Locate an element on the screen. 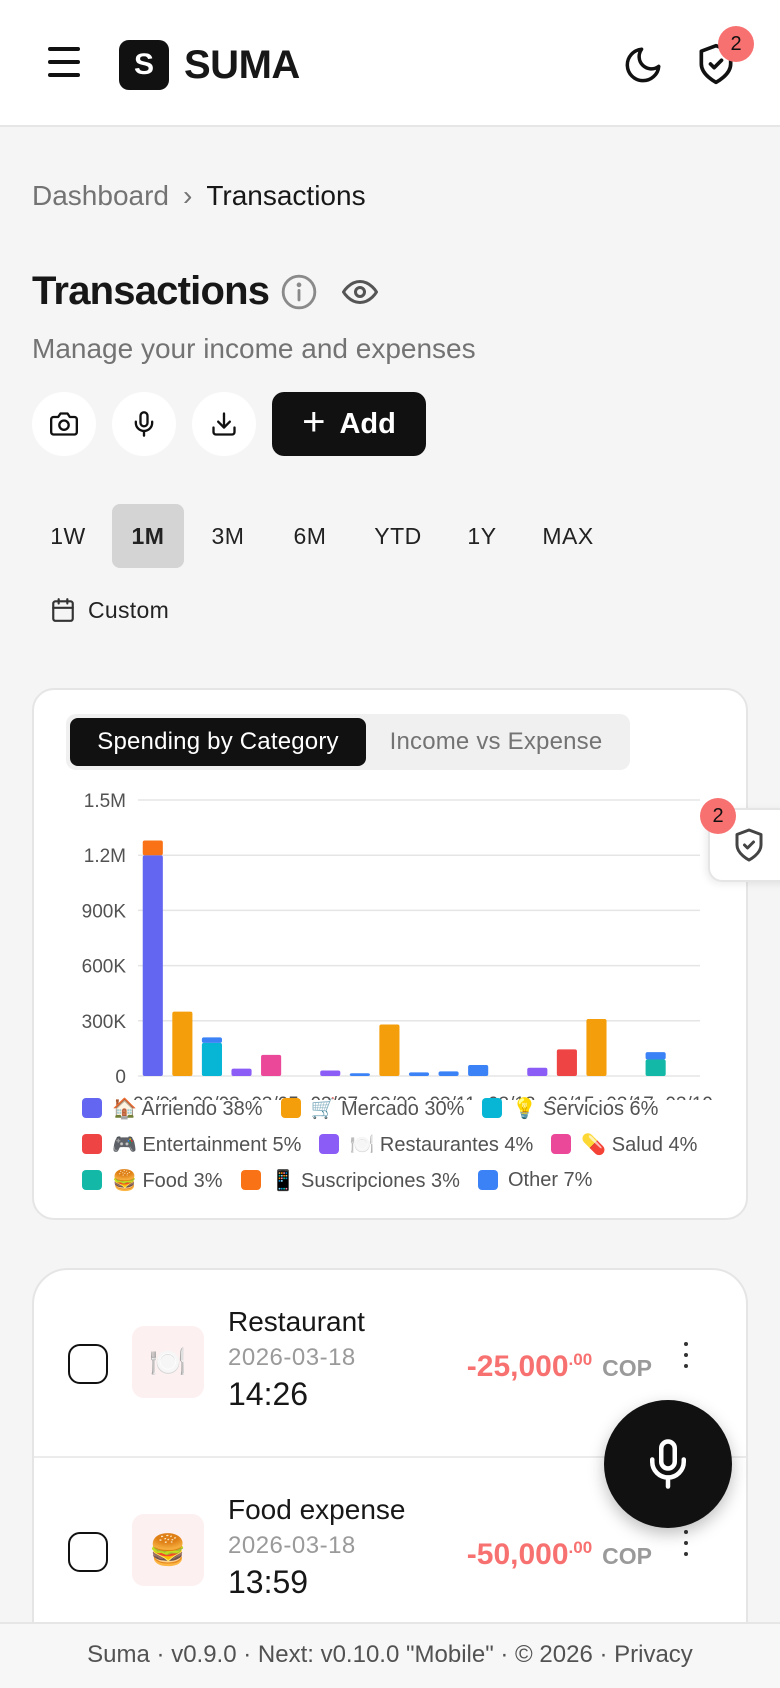 The width and height of the screenshot is (780, 1688). notification-badge: 2 is located at coordinates (736, 44).